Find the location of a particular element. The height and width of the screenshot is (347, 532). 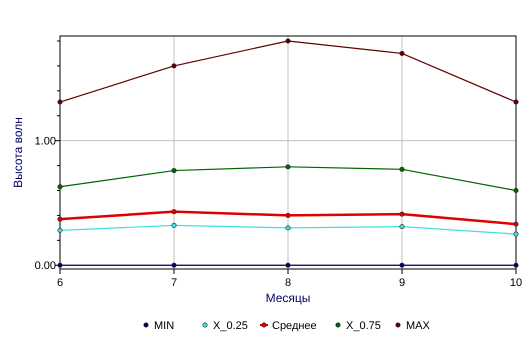

y-tick-label: 0.00 is located at coordinates (45, 266).